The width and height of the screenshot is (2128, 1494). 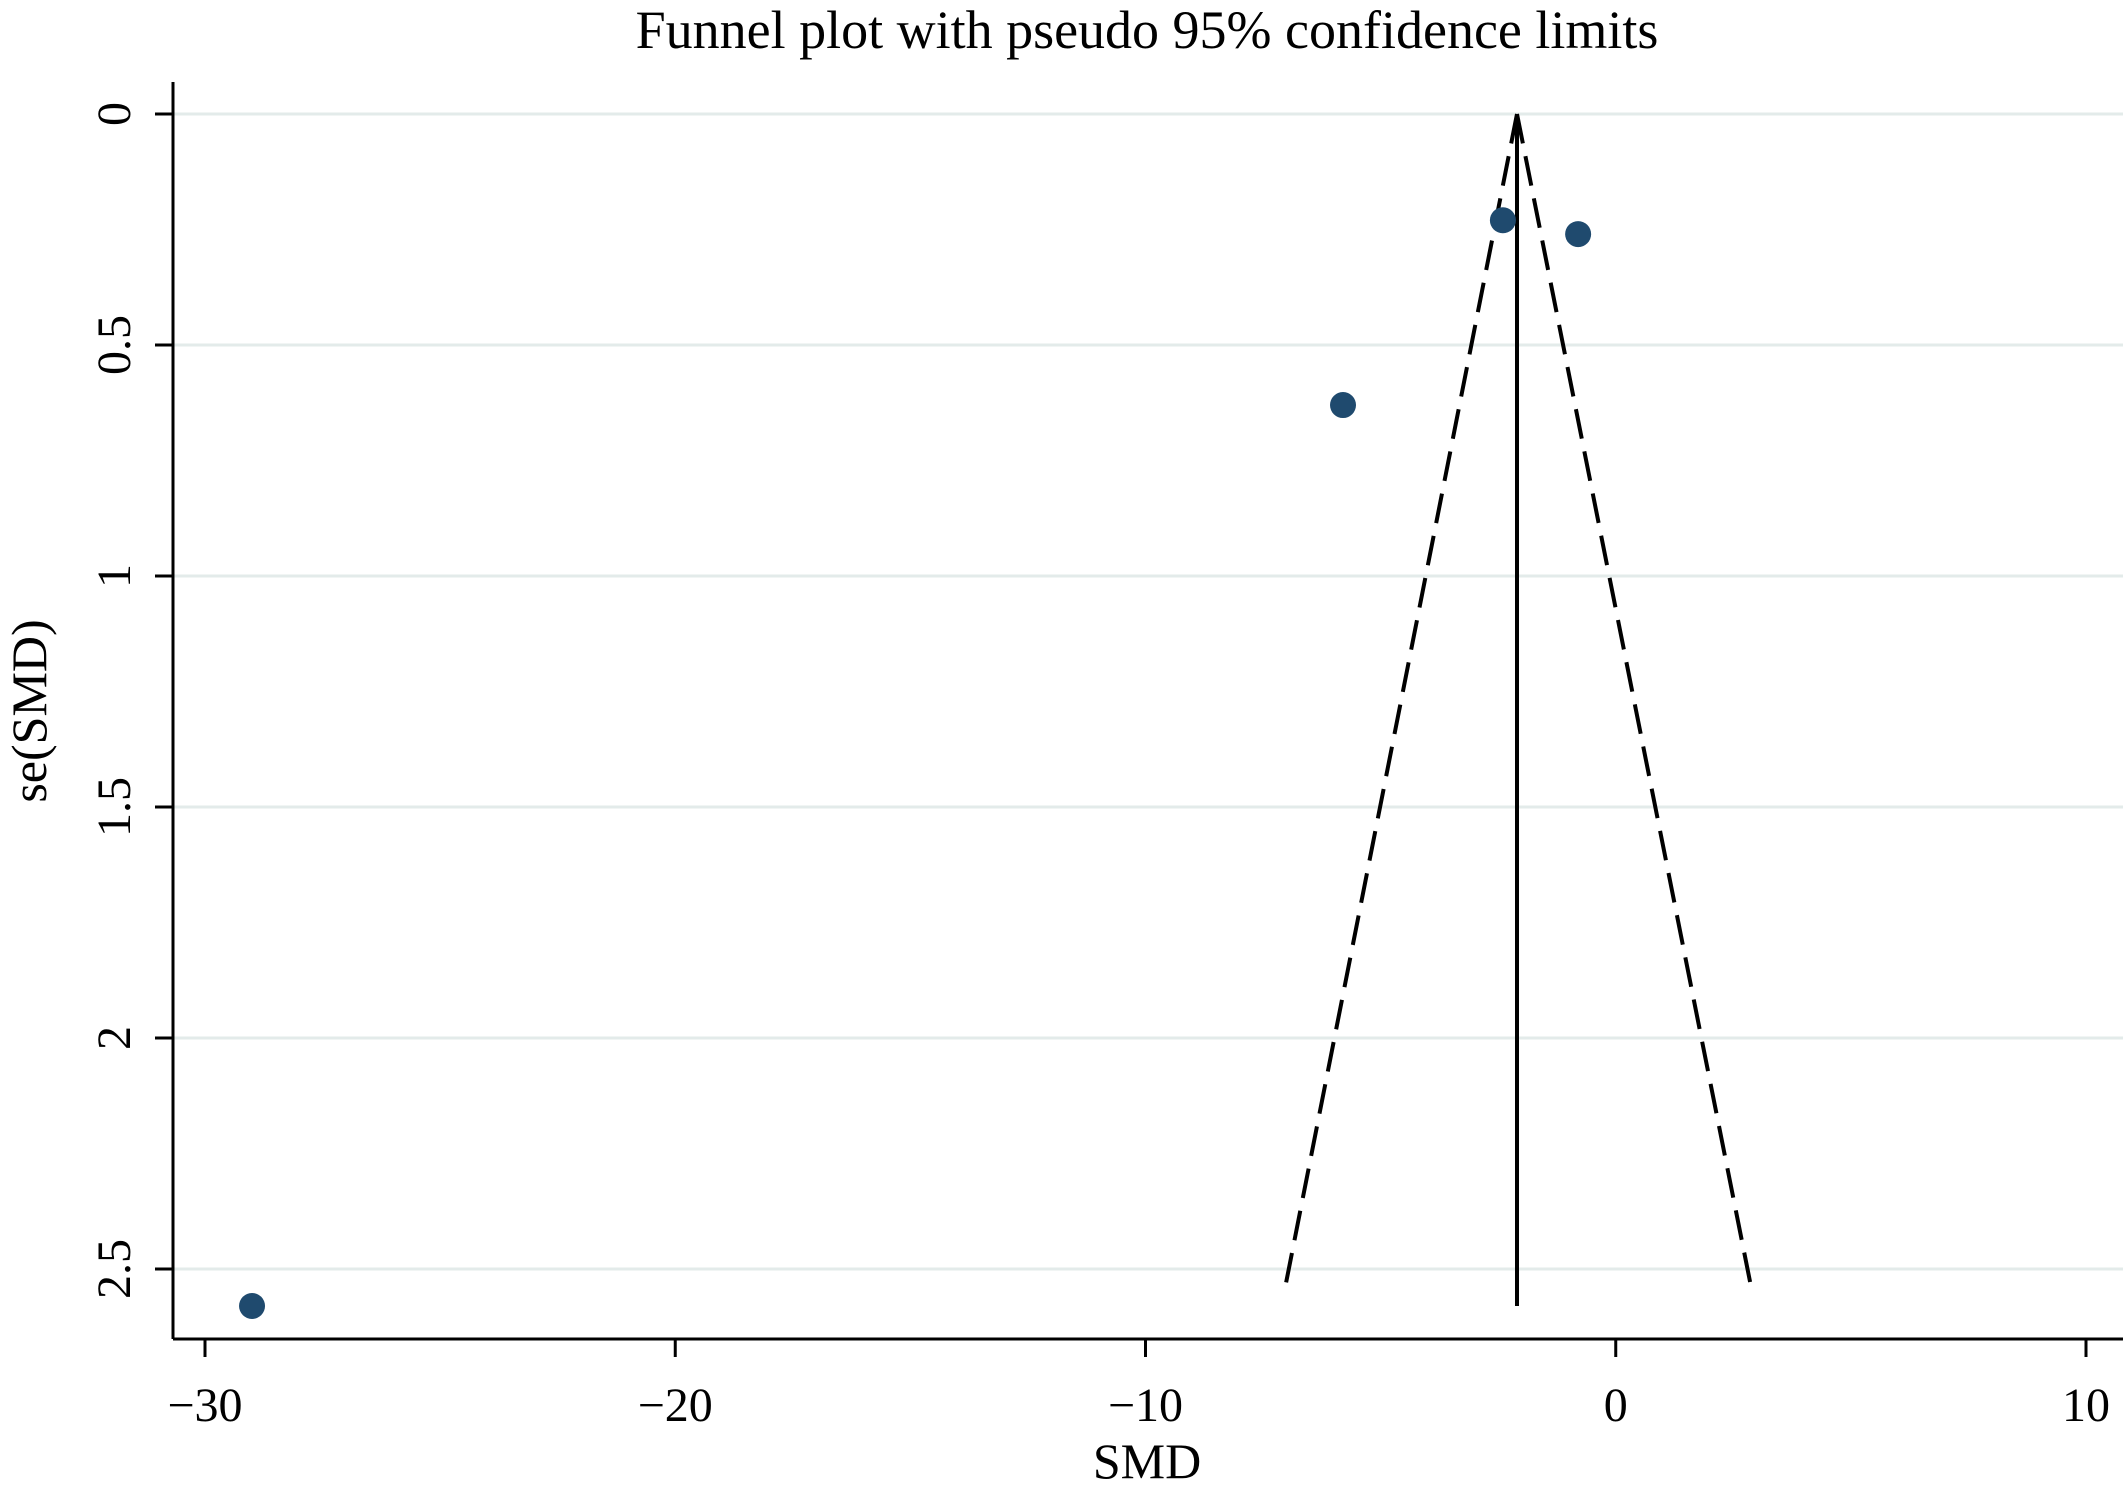 What do you see at coordinates (675, 1405) in the screenshot?
I see `x-tick-label: −20` at bounding box center [675, 1405].